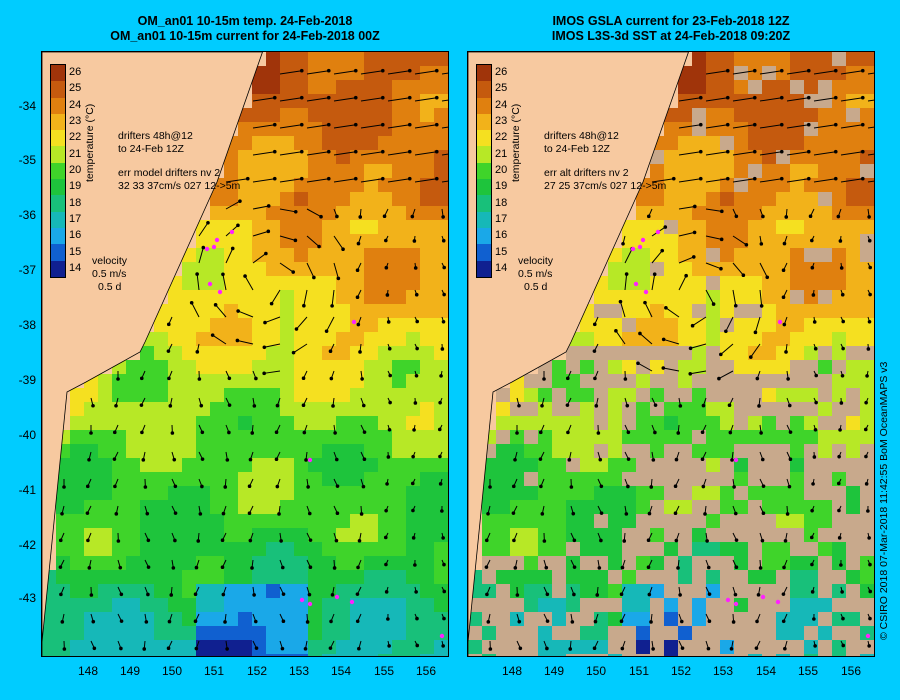 The width and height of the screenshot is (900, 700). What do you see at coordinates (778, 602) in the screenshot?
I see `drifter-marker` at bounding box center [778, 602].